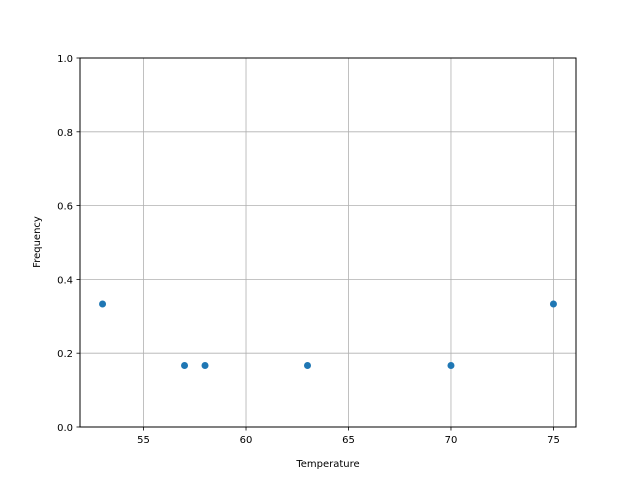  Describe the element at coordinates (143, 440) in the screenshot. I see `x-tick-label: 55` at that location.